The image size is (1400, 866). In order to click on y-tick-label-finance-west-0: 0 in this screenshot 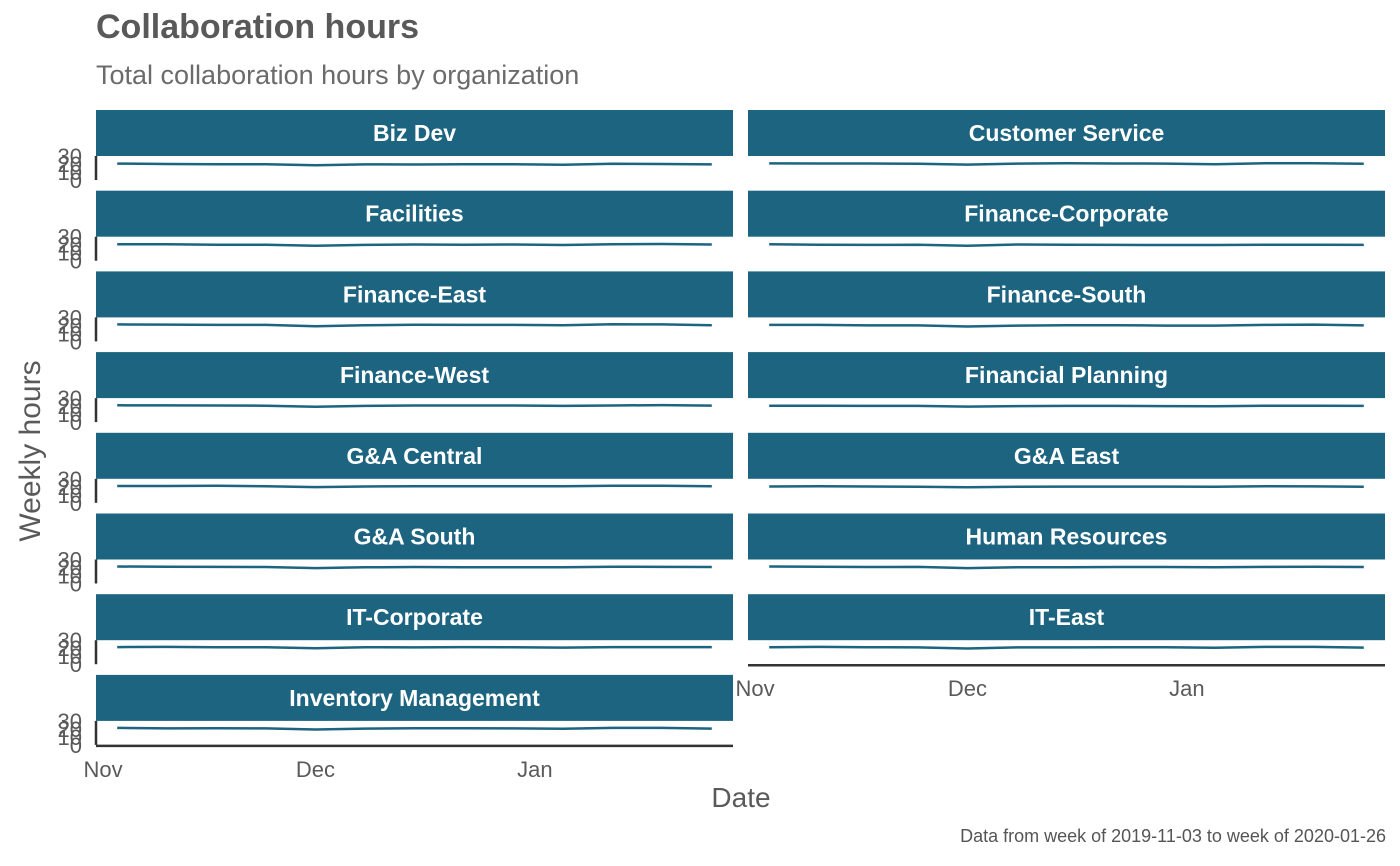, I will do `click(76, 422)`.